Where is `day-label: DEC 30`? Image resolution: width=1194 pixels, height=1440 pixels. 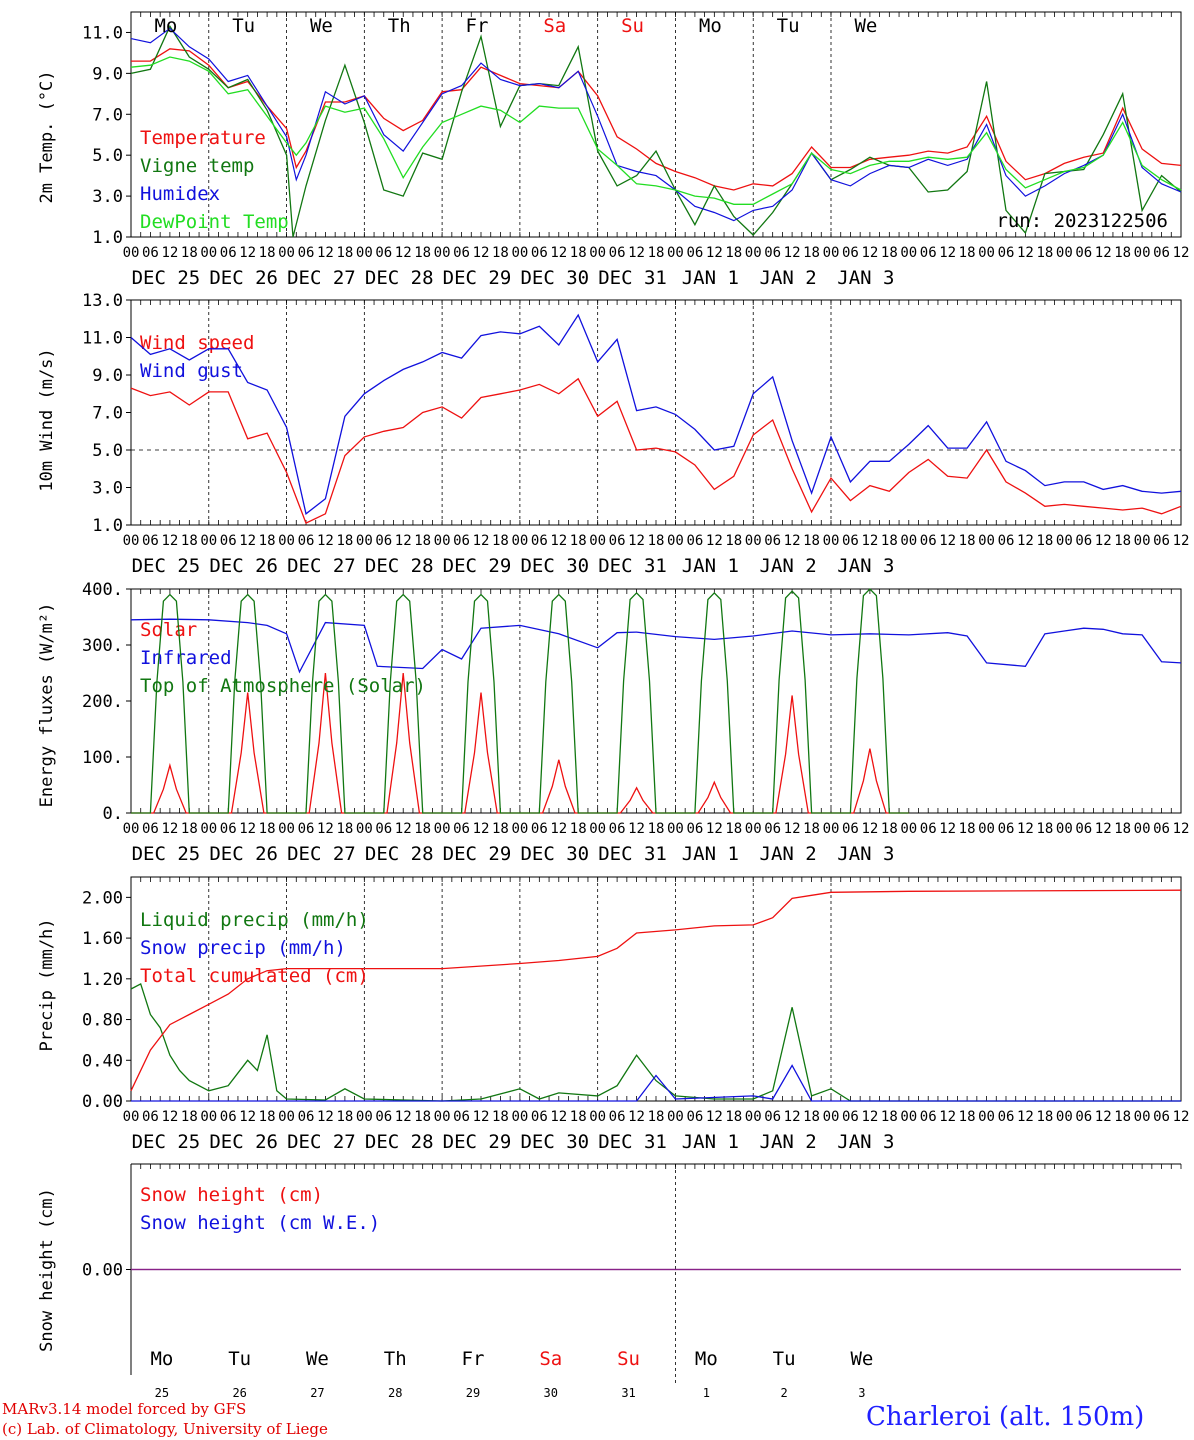 day-label: DEC 30 is located at coordinates (554, 278).